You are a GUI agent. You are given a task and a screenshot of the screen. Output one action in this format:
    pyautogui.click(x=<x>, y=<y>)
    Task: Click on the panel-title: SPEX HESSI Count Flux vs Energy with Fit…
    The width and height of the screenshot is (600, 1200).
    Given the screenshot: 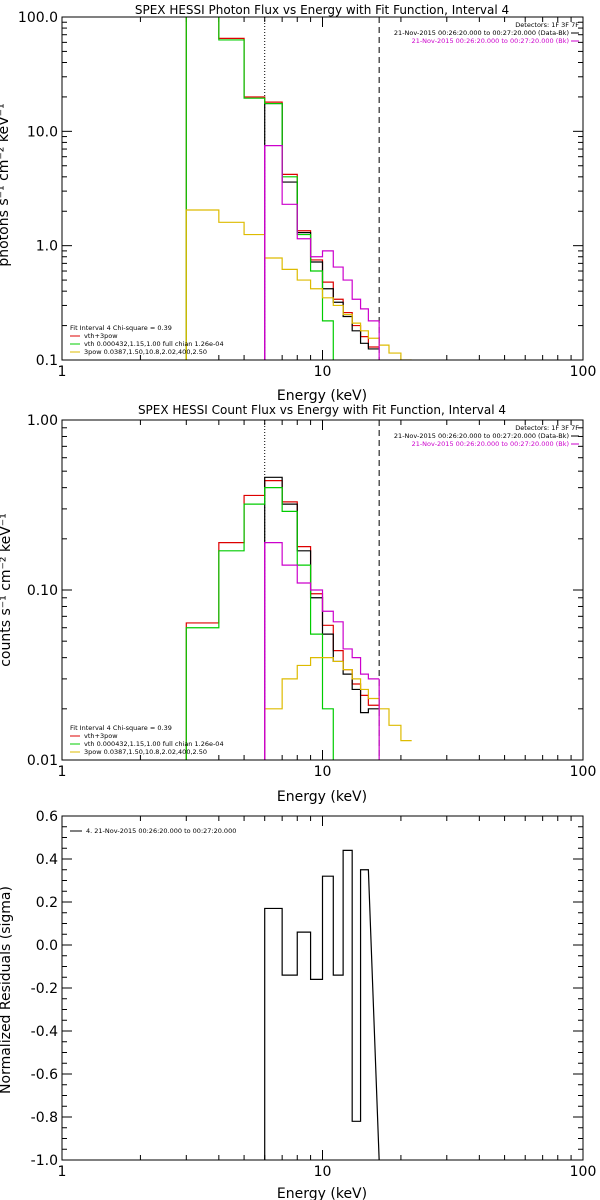 What is the action you would take?
    pyautogui.click(x=322, y=410)
    